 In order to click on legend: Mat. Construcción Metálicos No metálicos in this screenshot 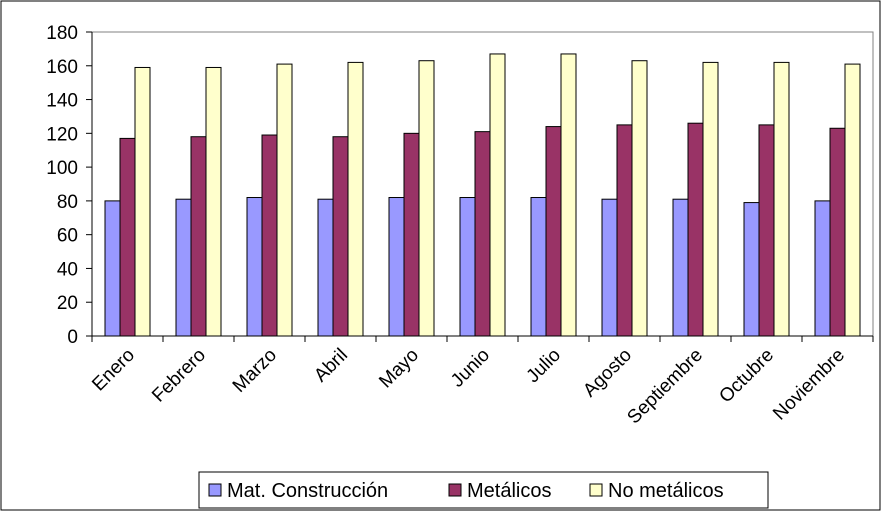, I will do `click(483, 490)`.